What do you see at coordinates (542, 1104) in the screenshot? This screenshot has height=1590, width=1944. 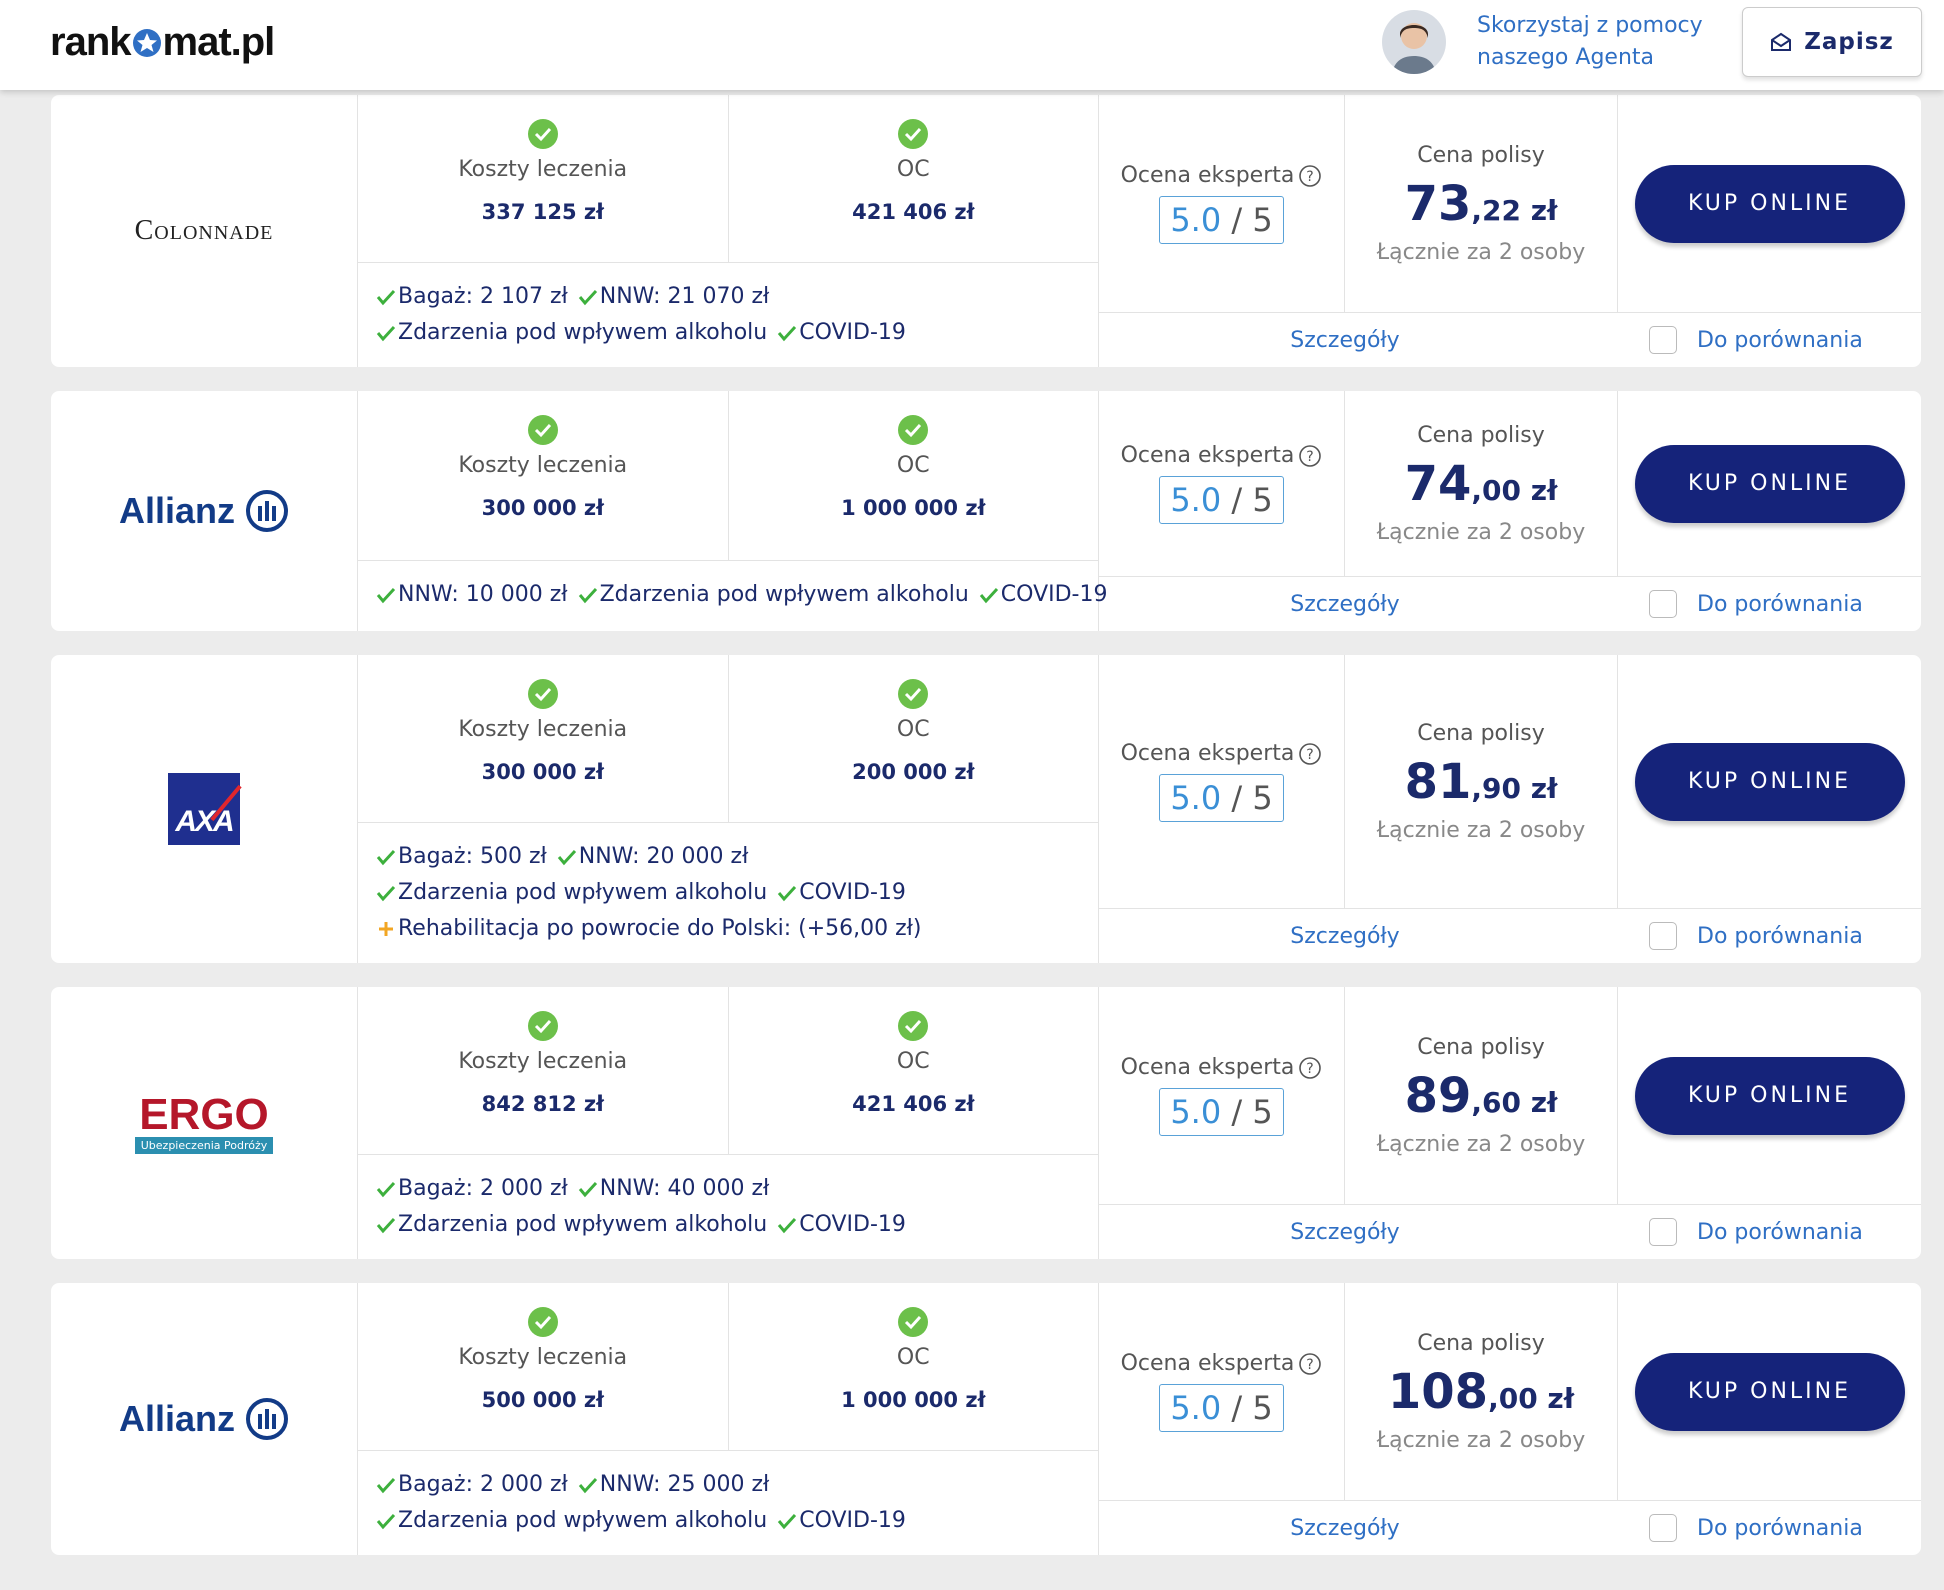 I see `coverage-value: 842 812 zł` at bounding box center [542, 1104].